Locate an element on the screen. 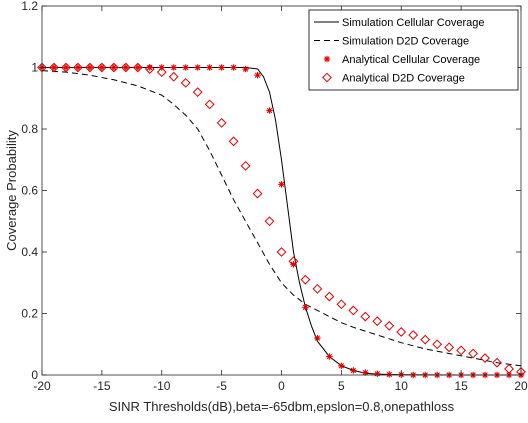 The width and height of the screenshot is (528, 423). y-tick-label-6: 1.2 is located at coordinates (29, 6).